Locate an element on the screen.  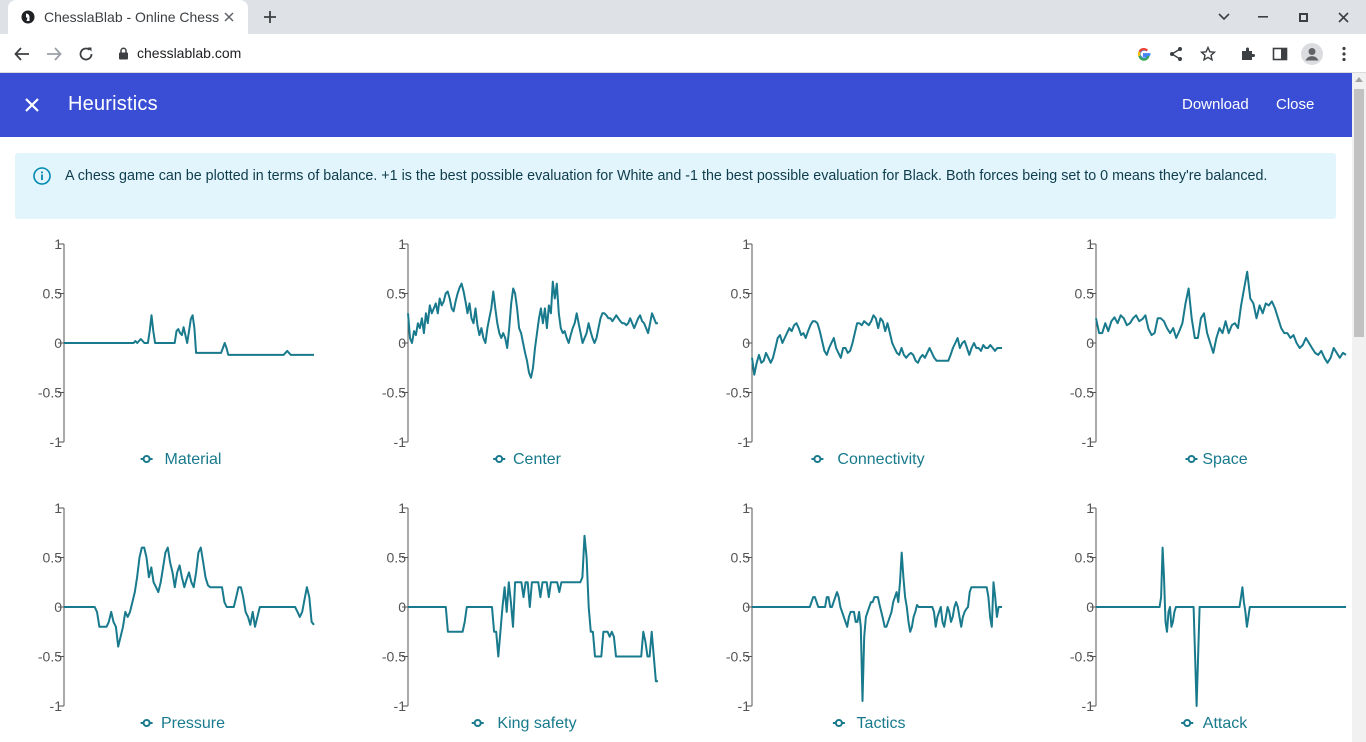
chart-center: 1 0.5 0 -0.5 -1 Center is located at coordinates (520, 352).